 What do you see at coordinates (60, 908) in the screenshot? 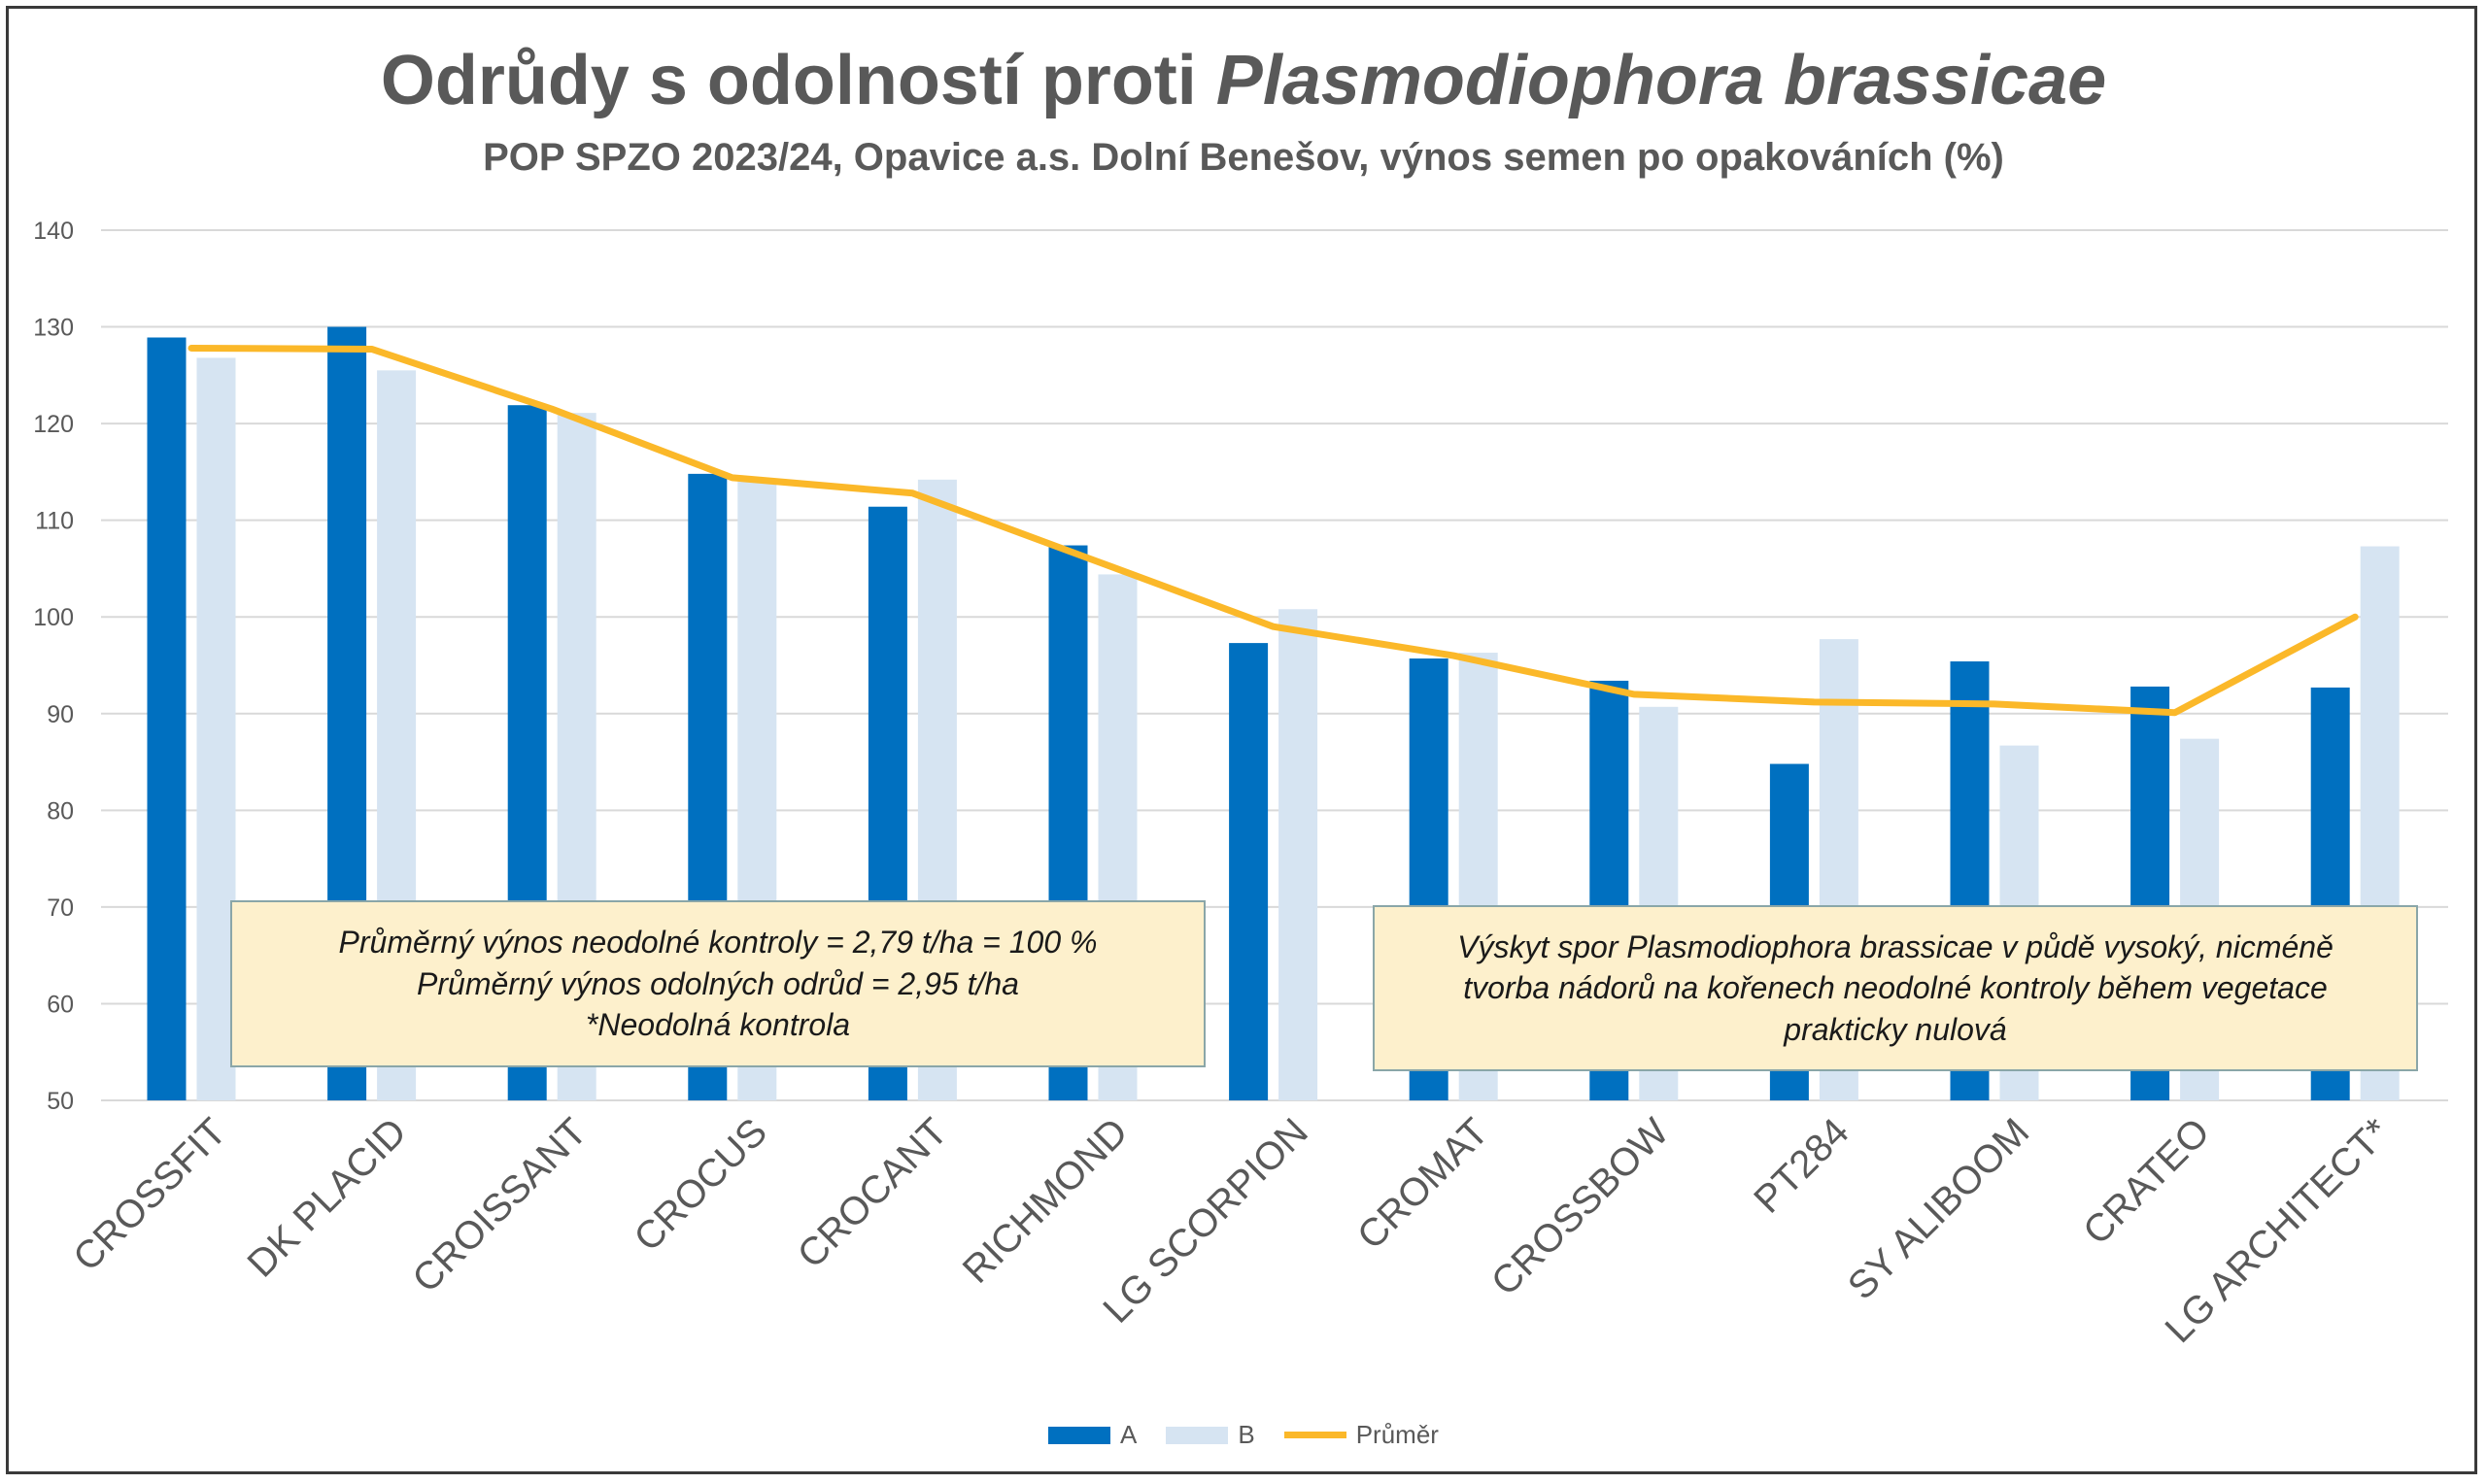
I see `y-tick-label: 70` at bounding box center [60, 908].